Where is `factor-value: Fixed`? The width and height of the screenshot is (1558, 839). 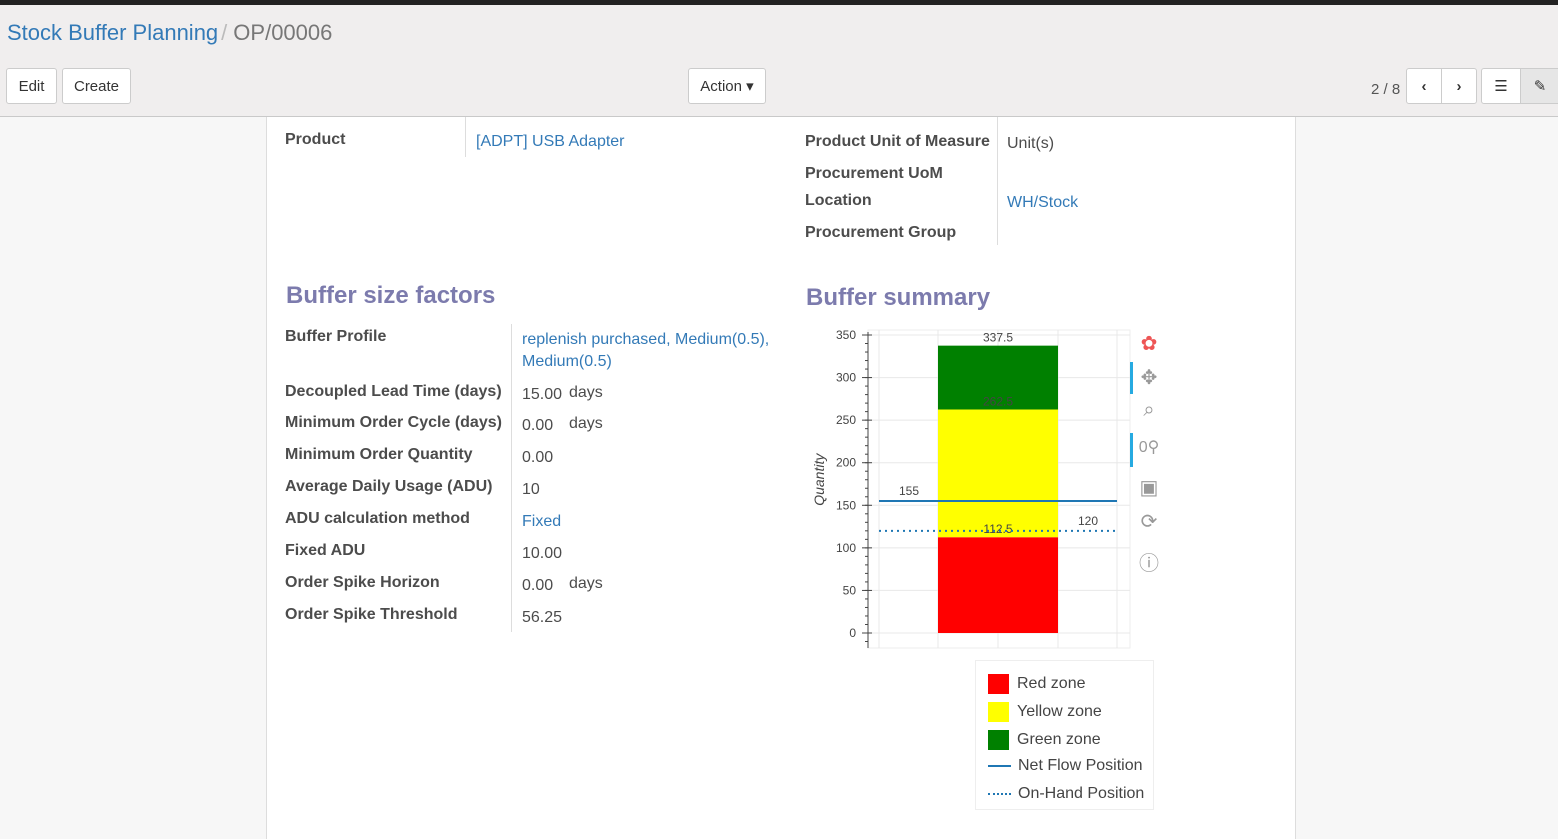 factor-value: Fixed is located at coordinates (542, 521).